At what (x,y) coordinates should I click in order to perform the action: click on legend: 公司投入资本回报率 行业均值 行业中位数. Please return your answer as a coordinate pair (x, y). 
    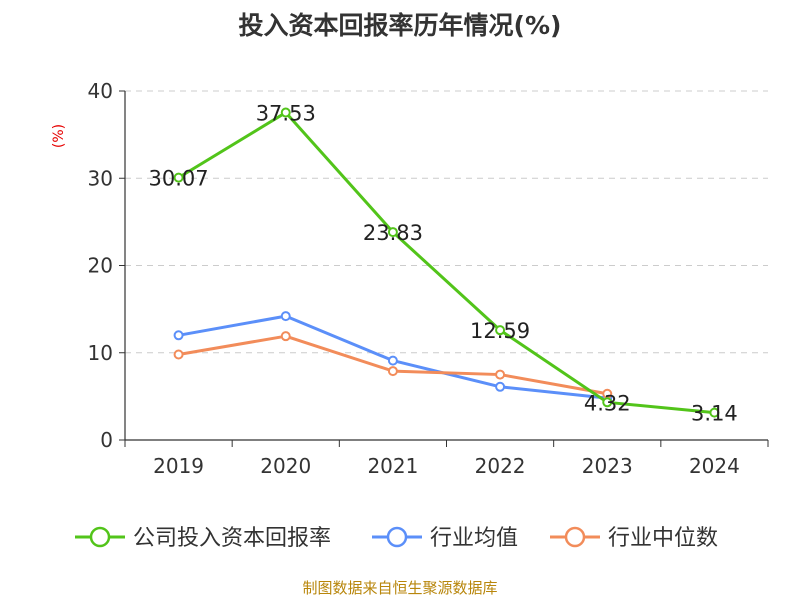
    Looking at the image, I should click on (396, 538).